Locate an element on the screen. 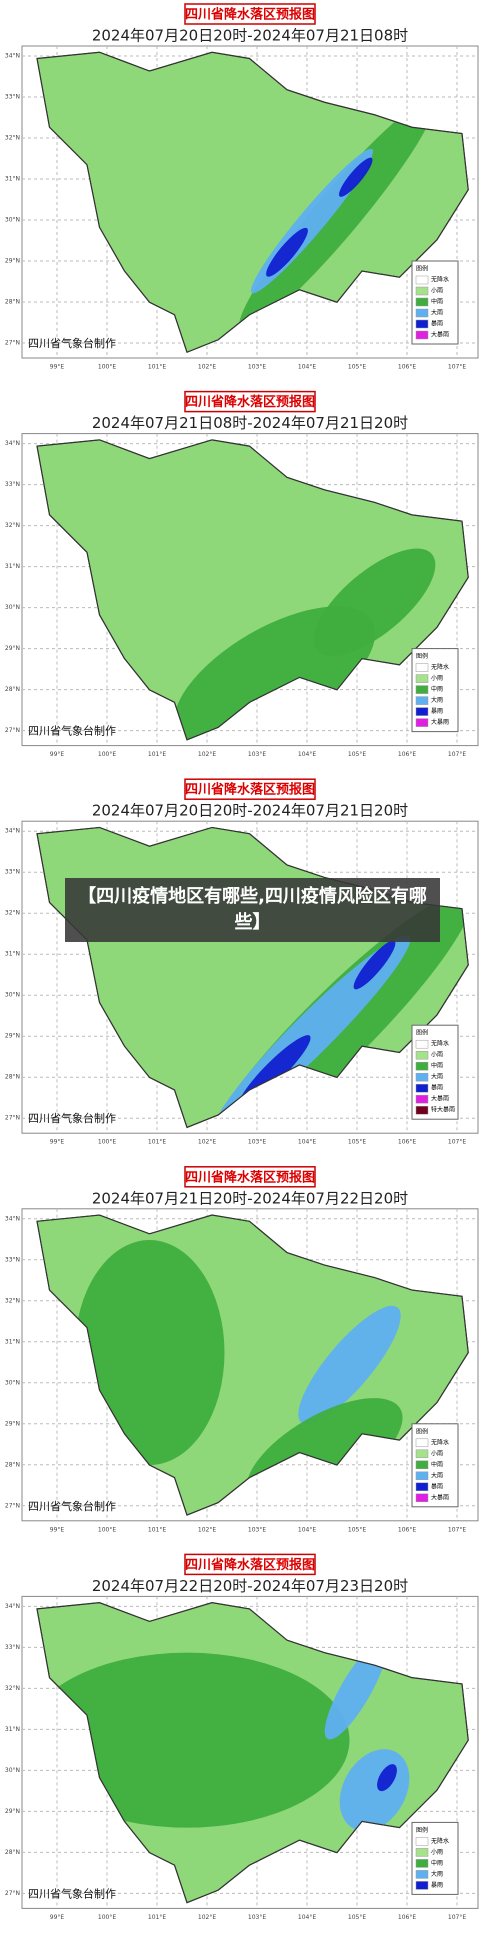 The height and width of the screenshot is (1938, 500). header-box is located at coordinates (250, 1564).